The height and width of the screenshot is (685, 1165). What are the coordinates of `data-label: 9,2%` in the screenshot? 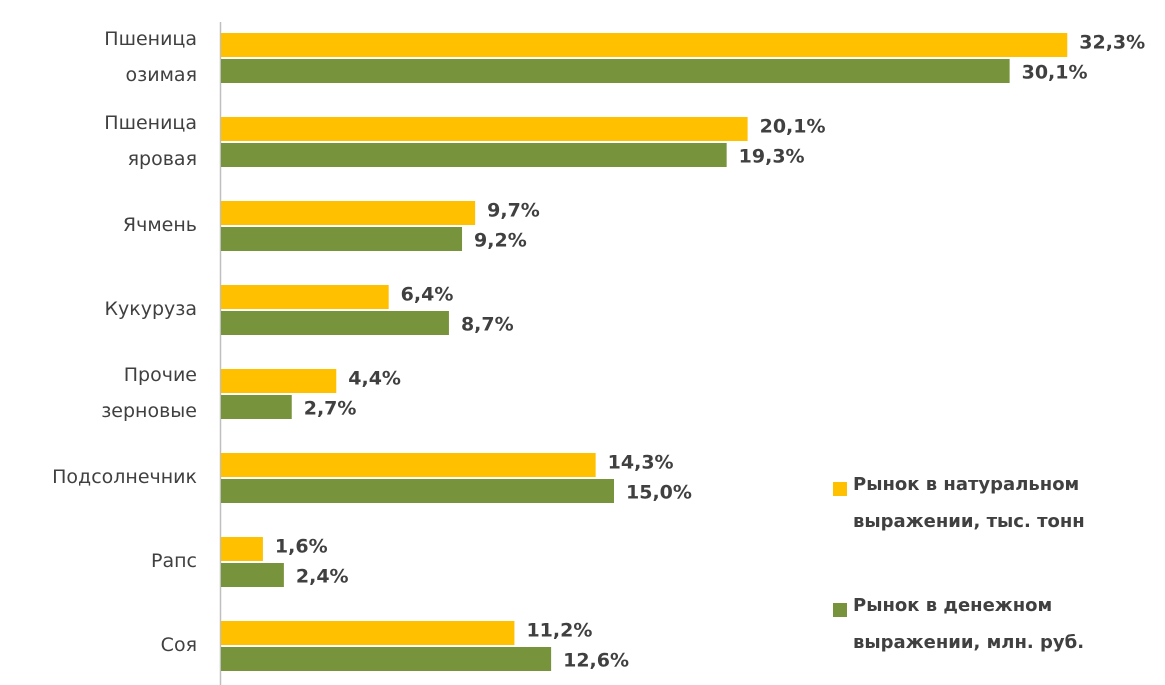 It's located at (500, 241).